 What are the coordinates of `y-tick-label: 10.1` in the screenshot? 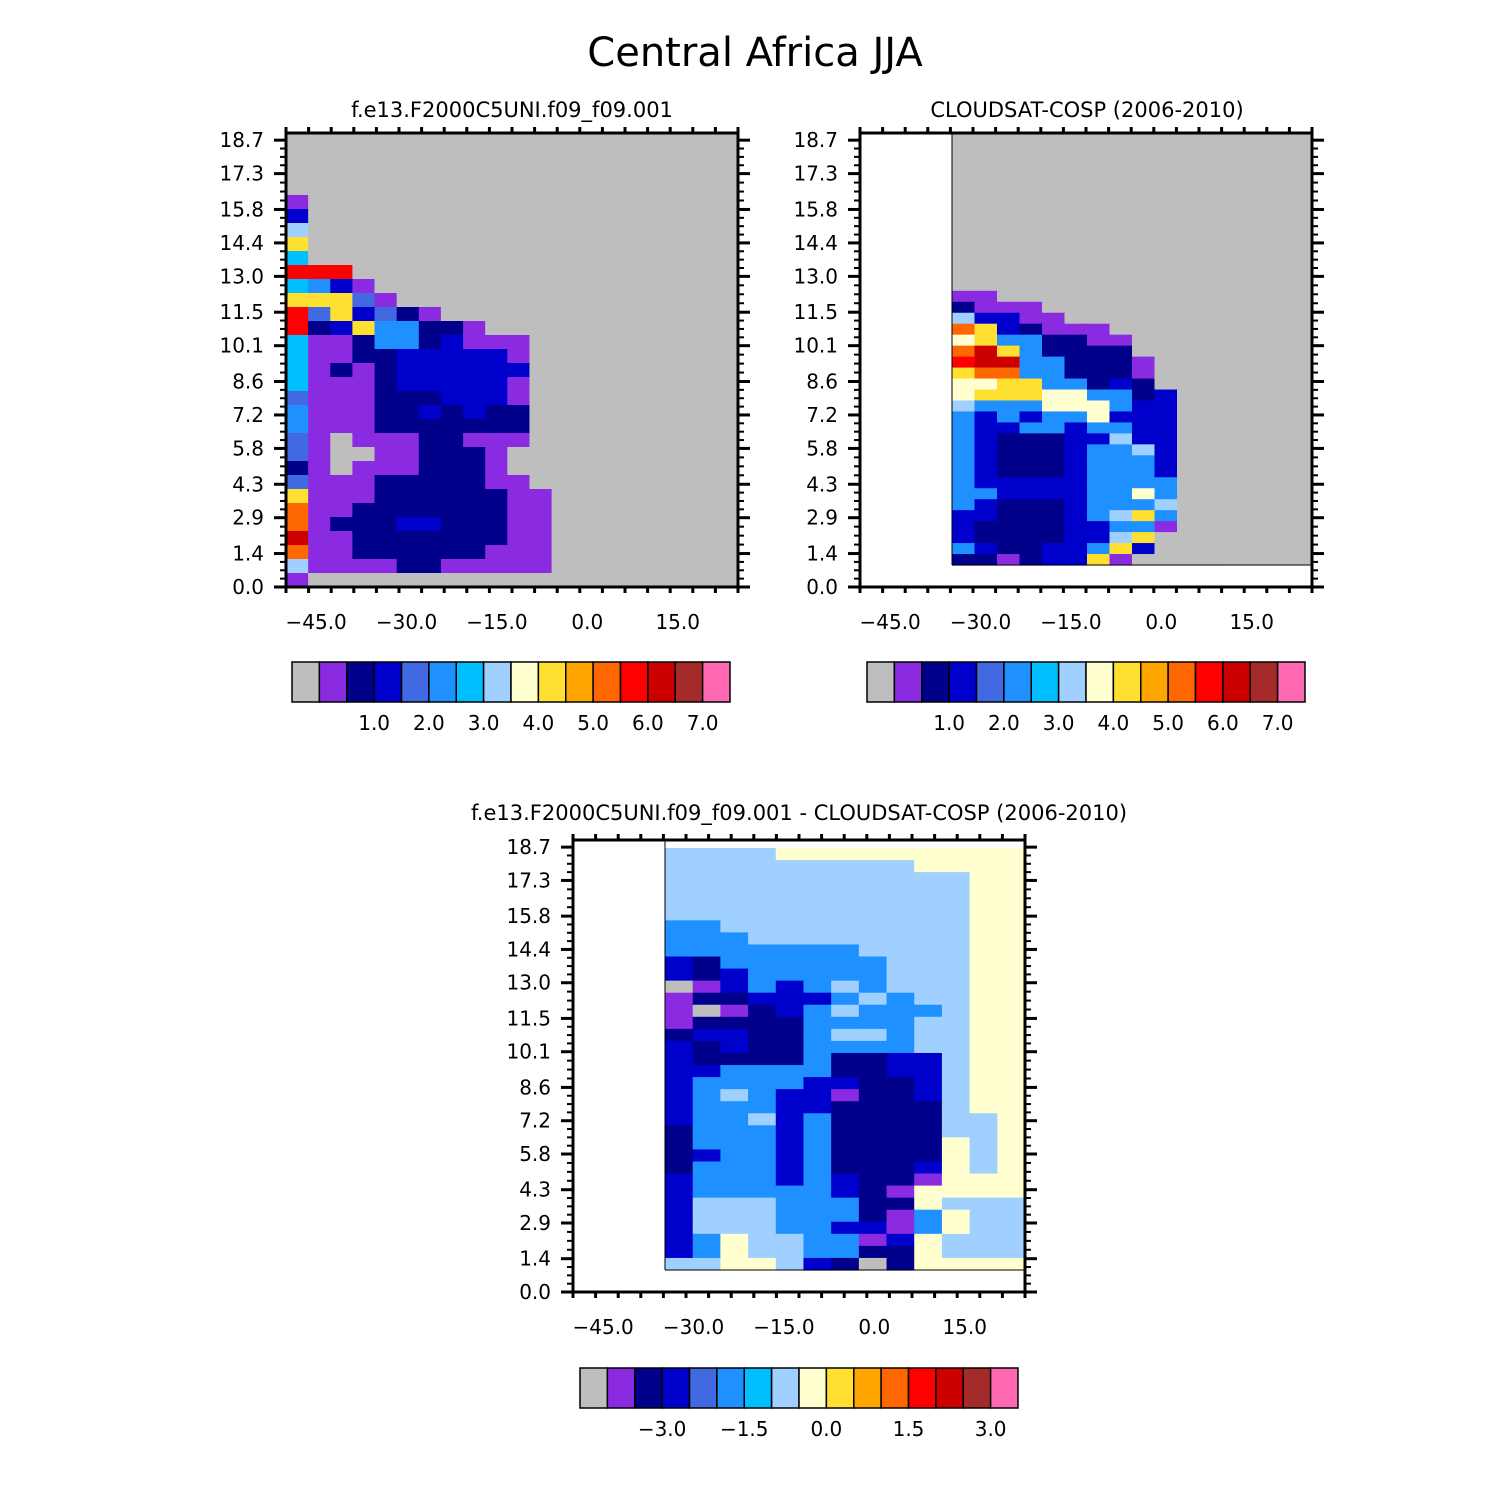 It's located at (815, 346).